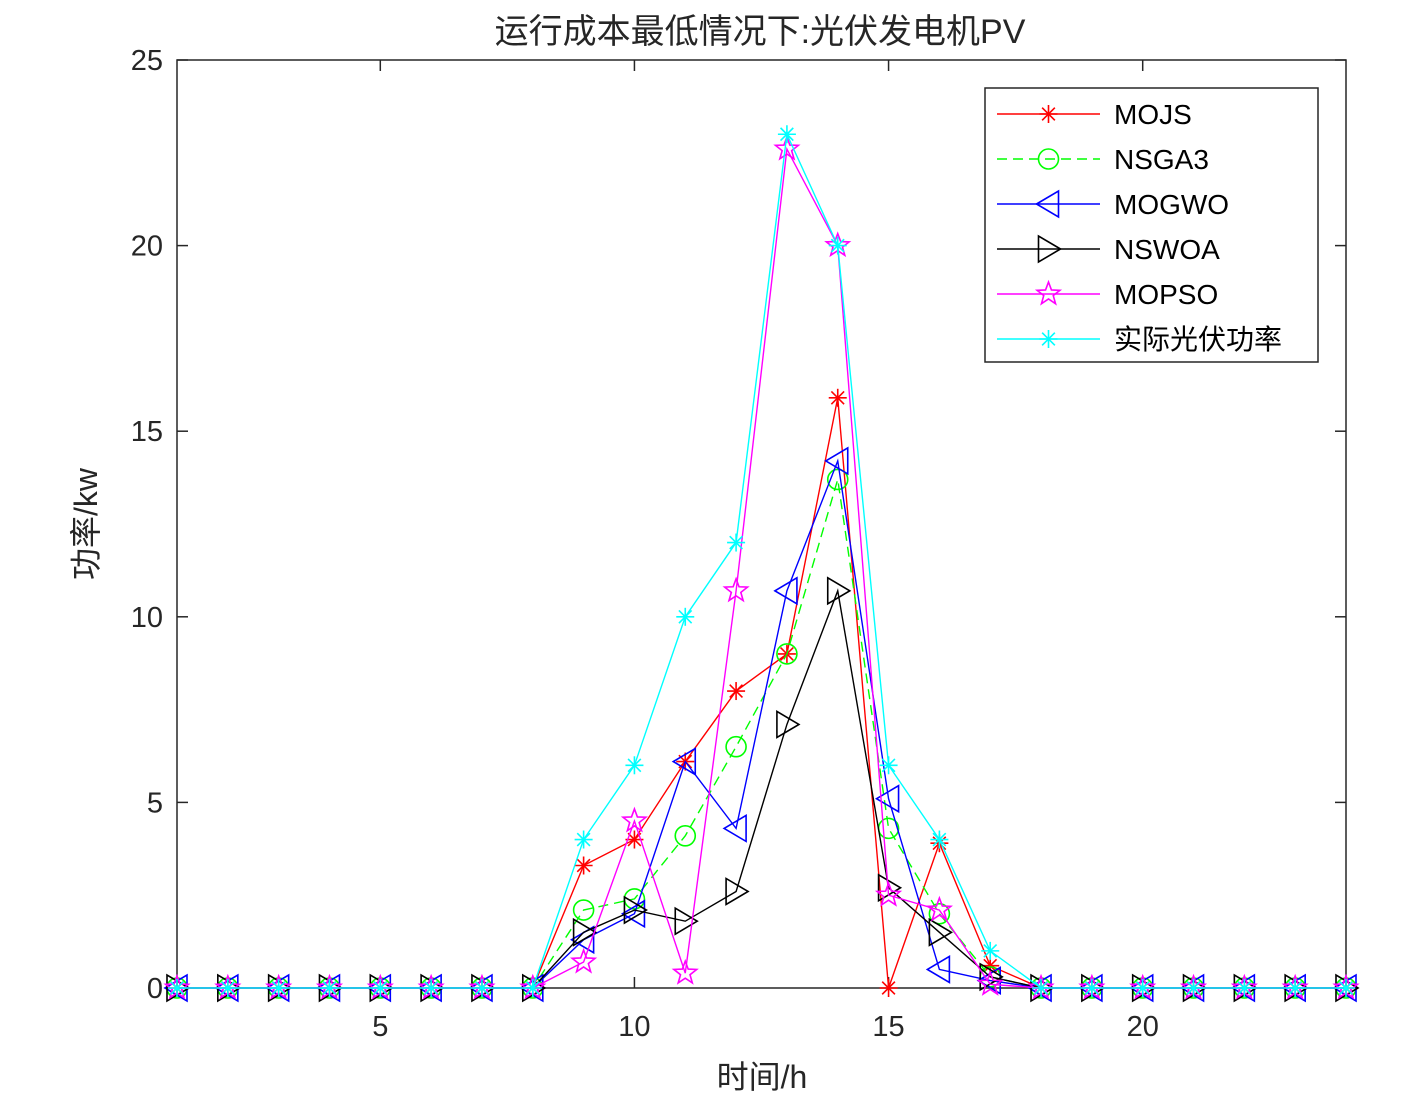 This screenshot has height=1102, width=1422. I want to click on legend-label: 实际光伏功率, so click(1198, 339).